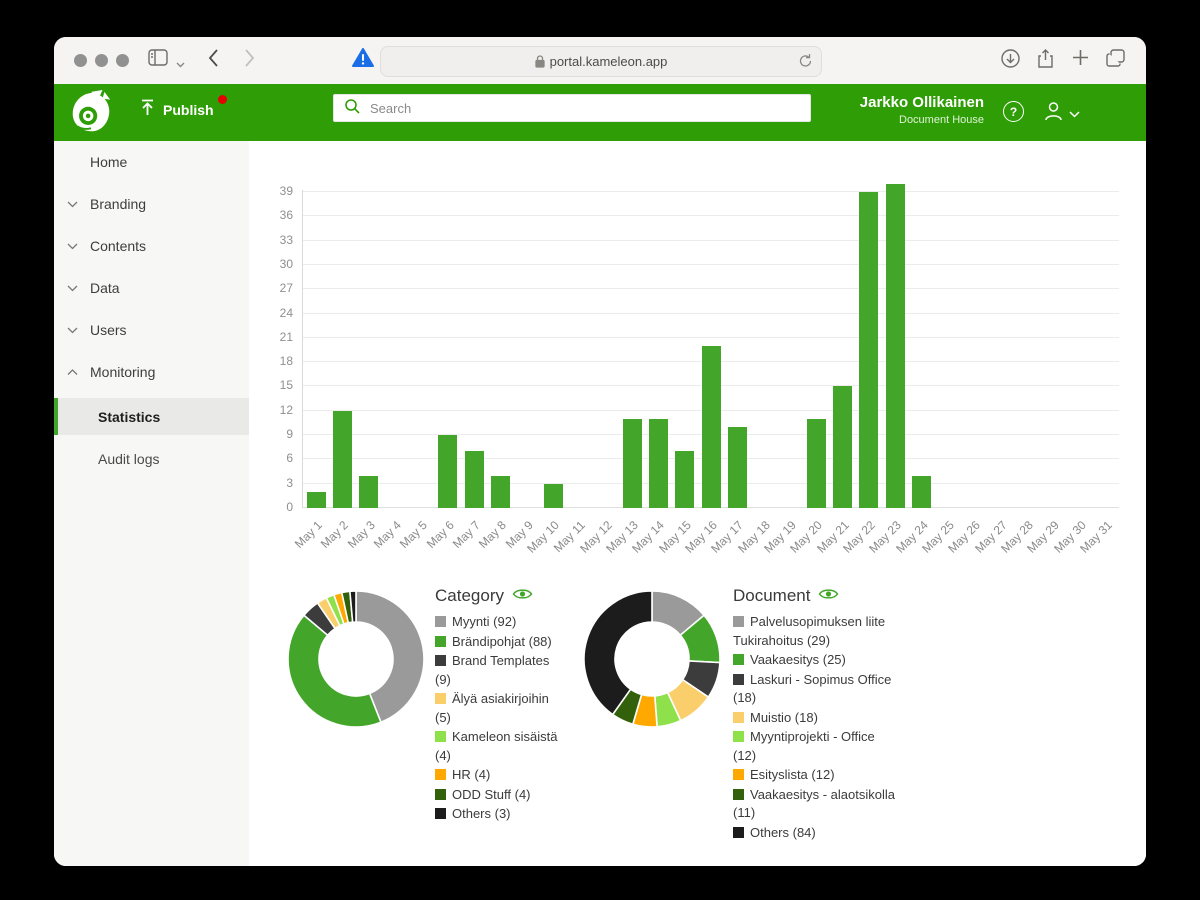 The height and width of the screenshot is (900, 1200). Describe the element at coordinates (1115, 60) in the screenshot. I see `tab-overview-icon` at that location.